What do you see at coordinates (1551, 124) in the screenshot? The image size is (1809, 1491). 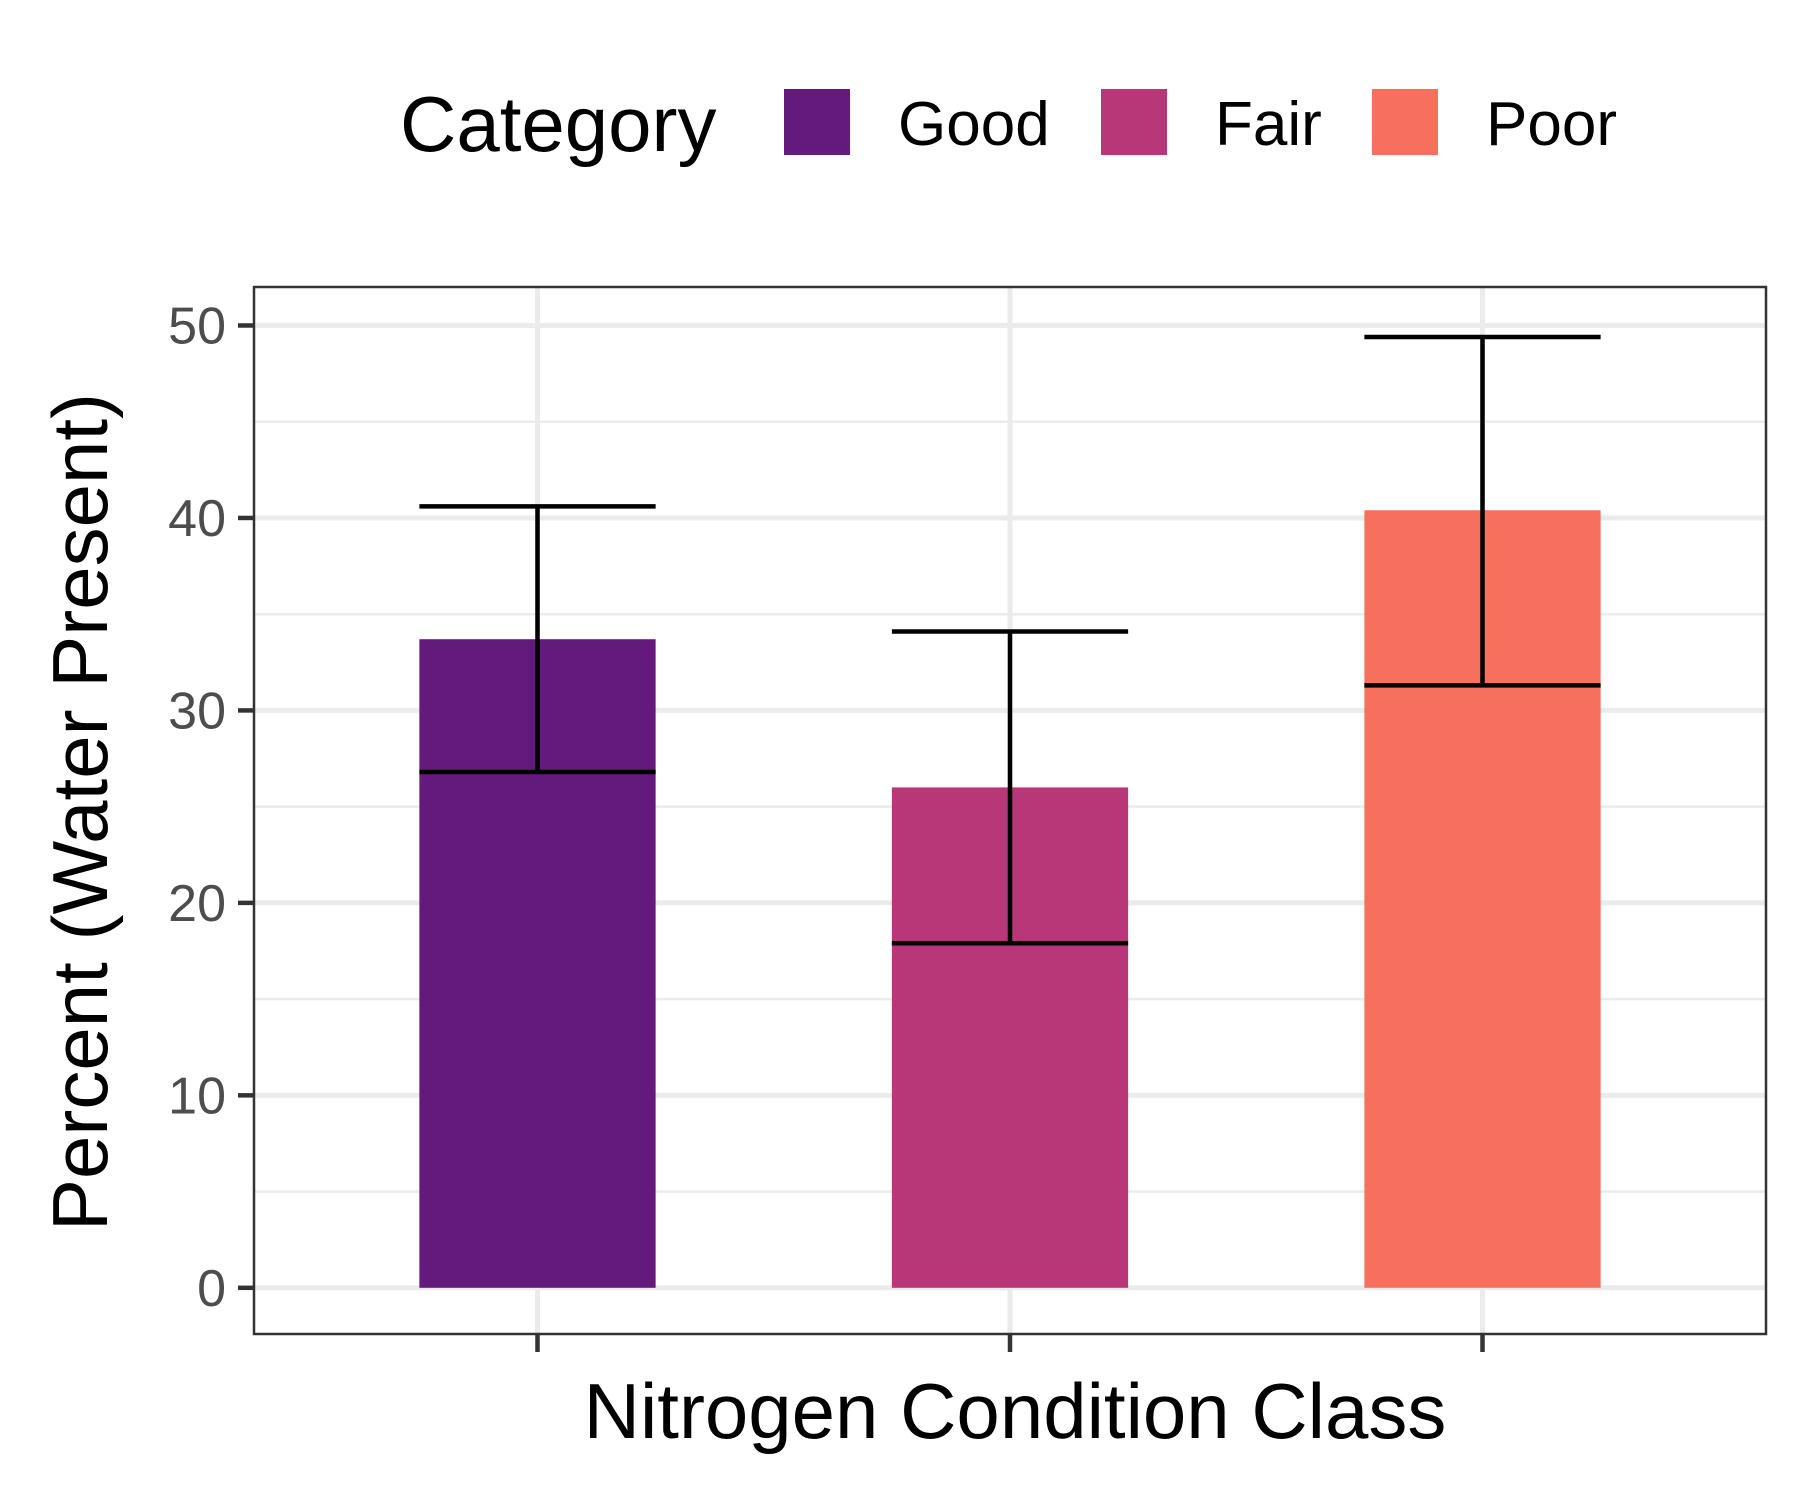 I see `legend-label-poor: Poor` at bounding box center [1551, 124].